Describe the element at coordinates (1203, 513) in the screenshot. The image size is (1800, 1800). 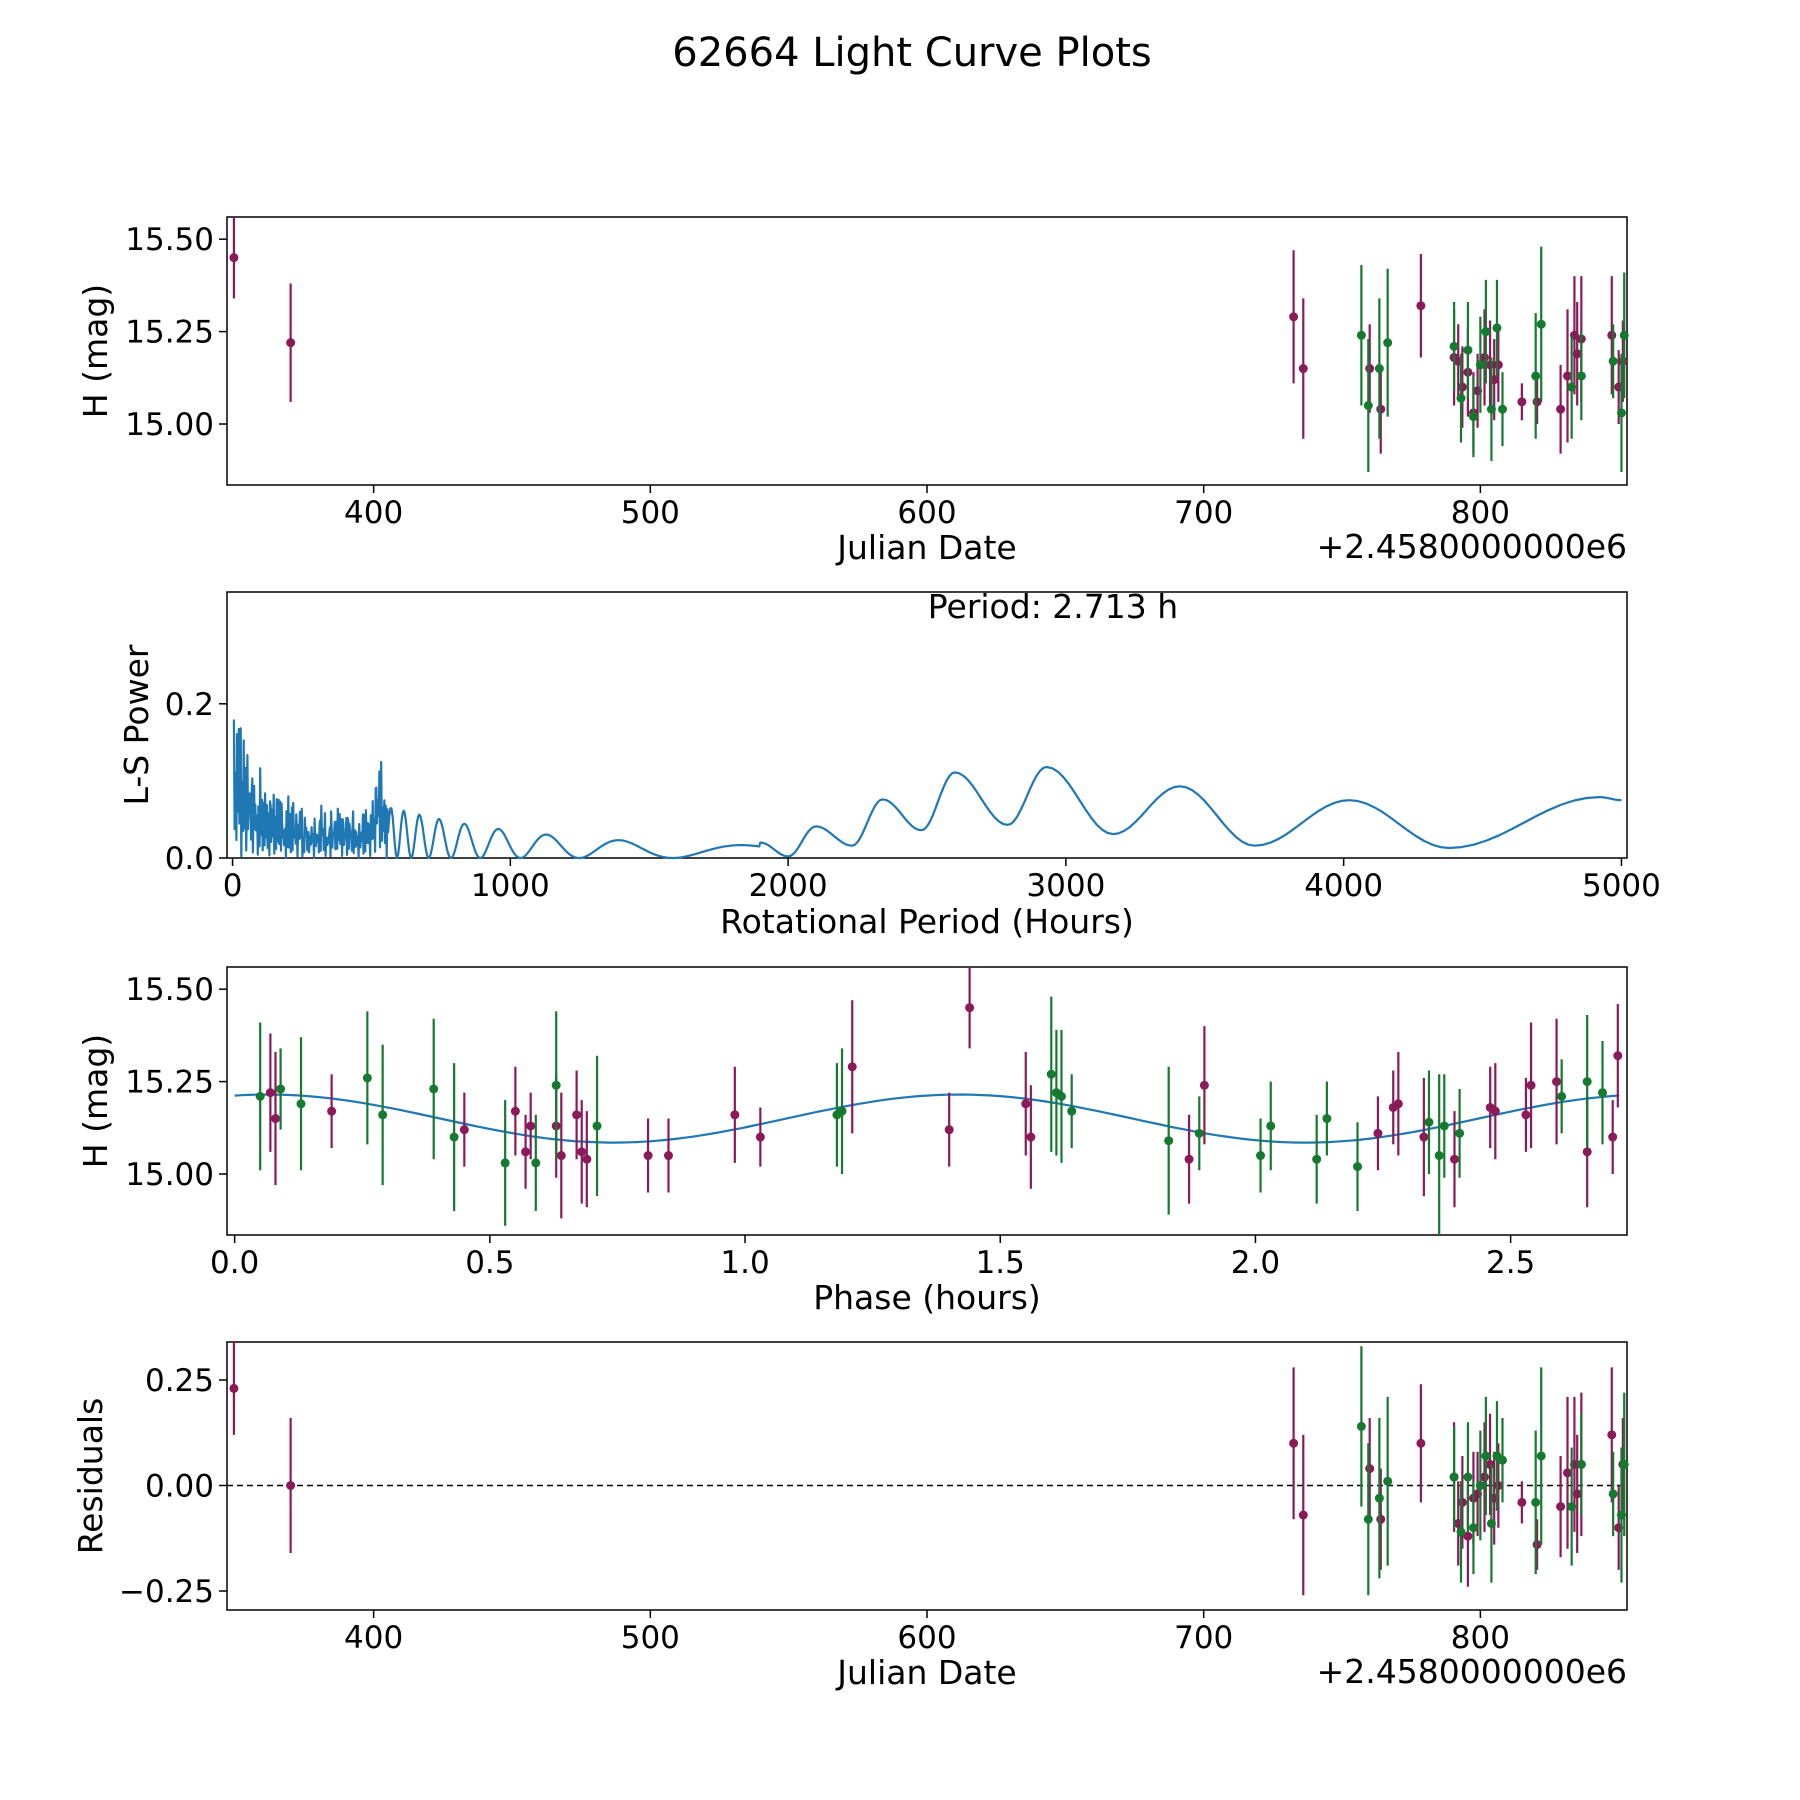
I see `x-tick-label: 700` at that location.